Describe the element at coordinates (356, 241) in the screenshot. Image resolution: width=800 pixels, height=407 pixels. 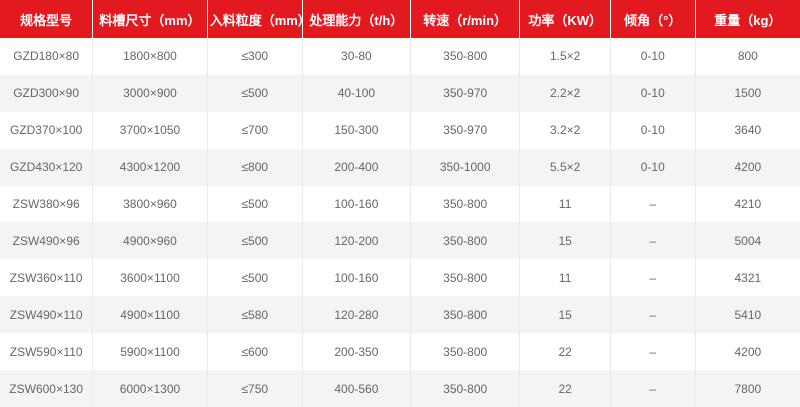
I see `cell-capacity: 120-200` at that location.